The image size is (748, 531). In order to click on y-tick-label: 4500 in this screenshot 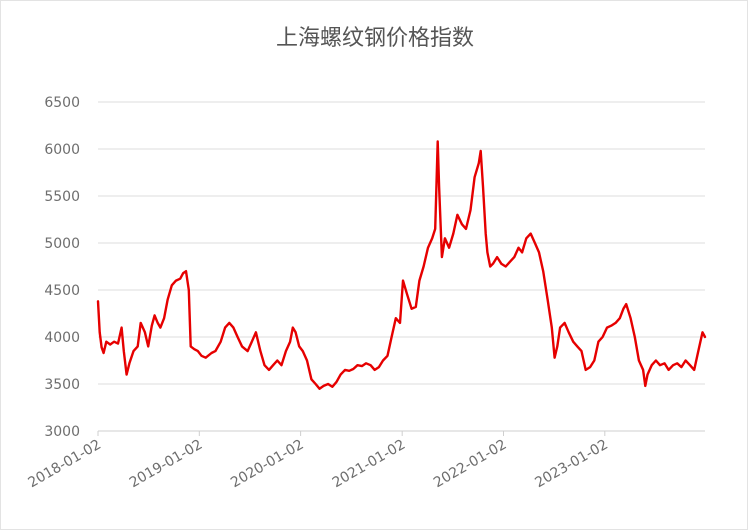, I will do `click(62, 291)`.